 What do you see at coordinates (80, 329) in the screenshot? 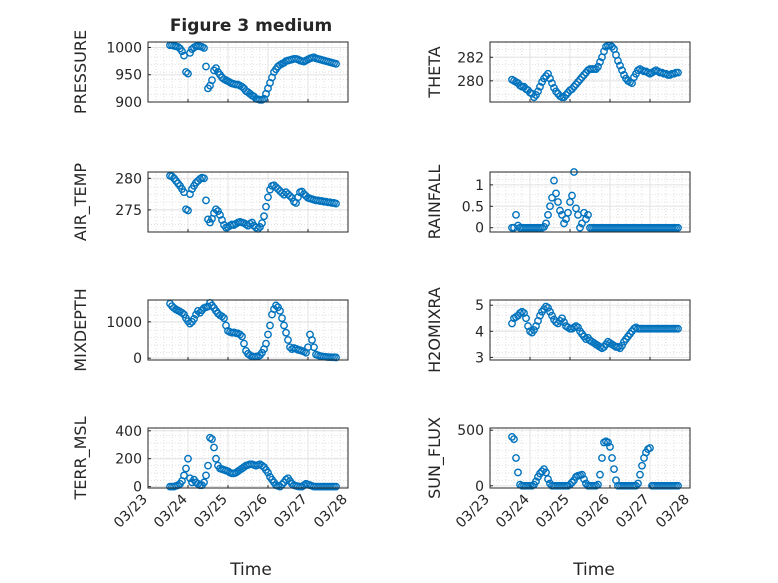
I see `y-axis-label: MIXDEPTH` at bounding box center [80, 329].